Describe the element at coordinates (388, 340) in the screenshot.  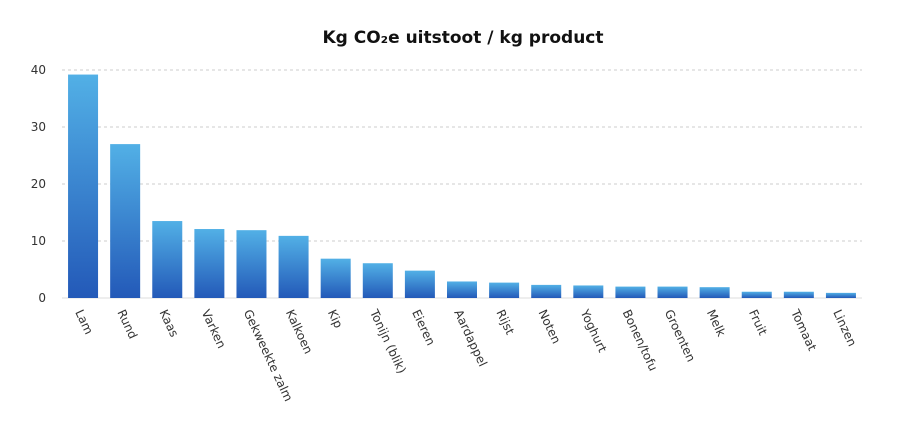
I see `x-tick-label: Tonijn (blik)` at that location.